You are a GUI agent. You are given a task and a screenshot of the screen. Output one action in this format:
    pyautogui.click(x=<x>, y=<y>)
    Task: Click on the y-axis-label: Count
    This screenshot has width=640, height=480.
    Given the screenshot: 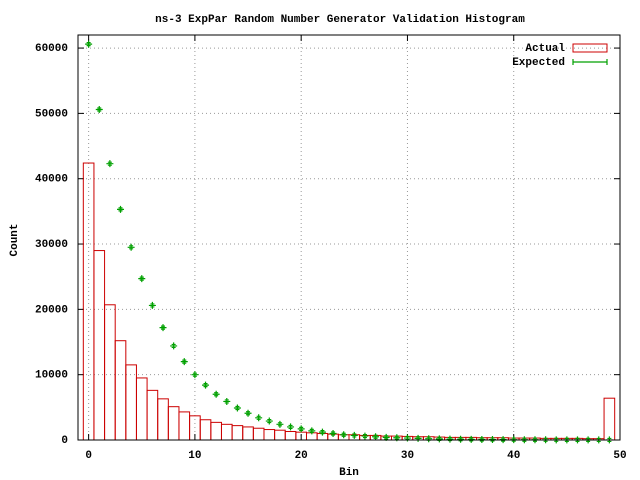 What is the action you would take?
    pyautogui.click(x=15, y=239)
    